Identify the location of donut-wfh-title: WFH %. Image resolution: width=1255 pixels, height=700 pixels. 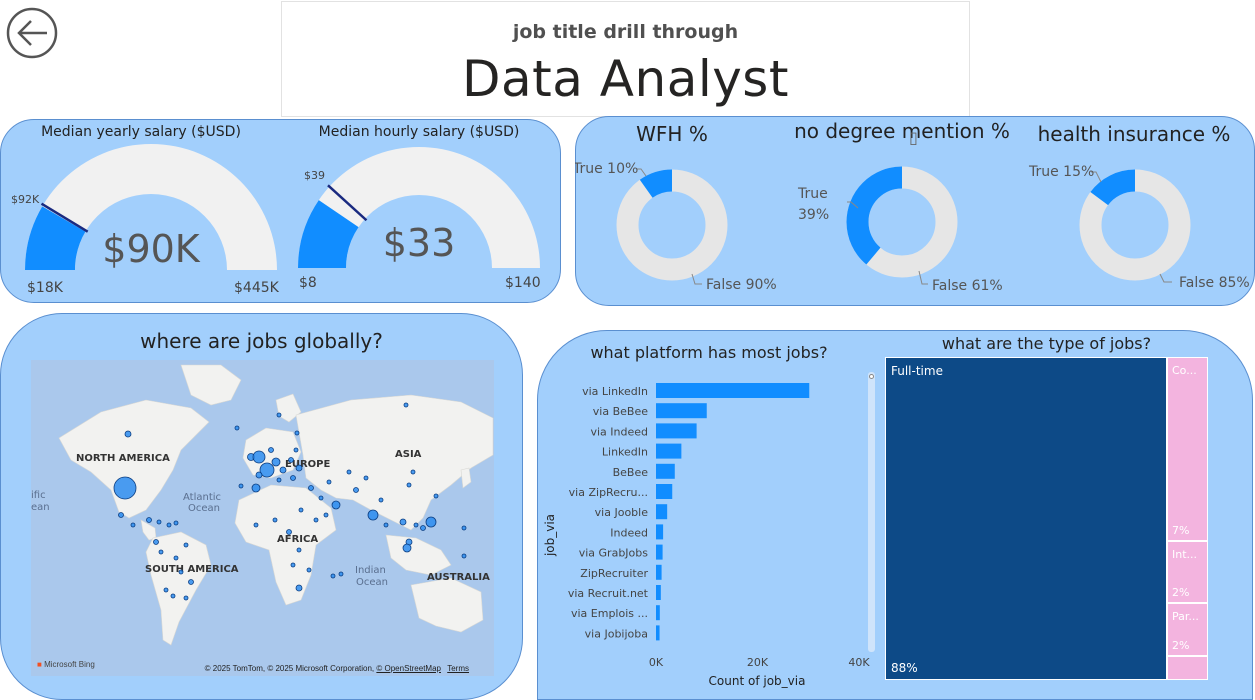
(672, 134).